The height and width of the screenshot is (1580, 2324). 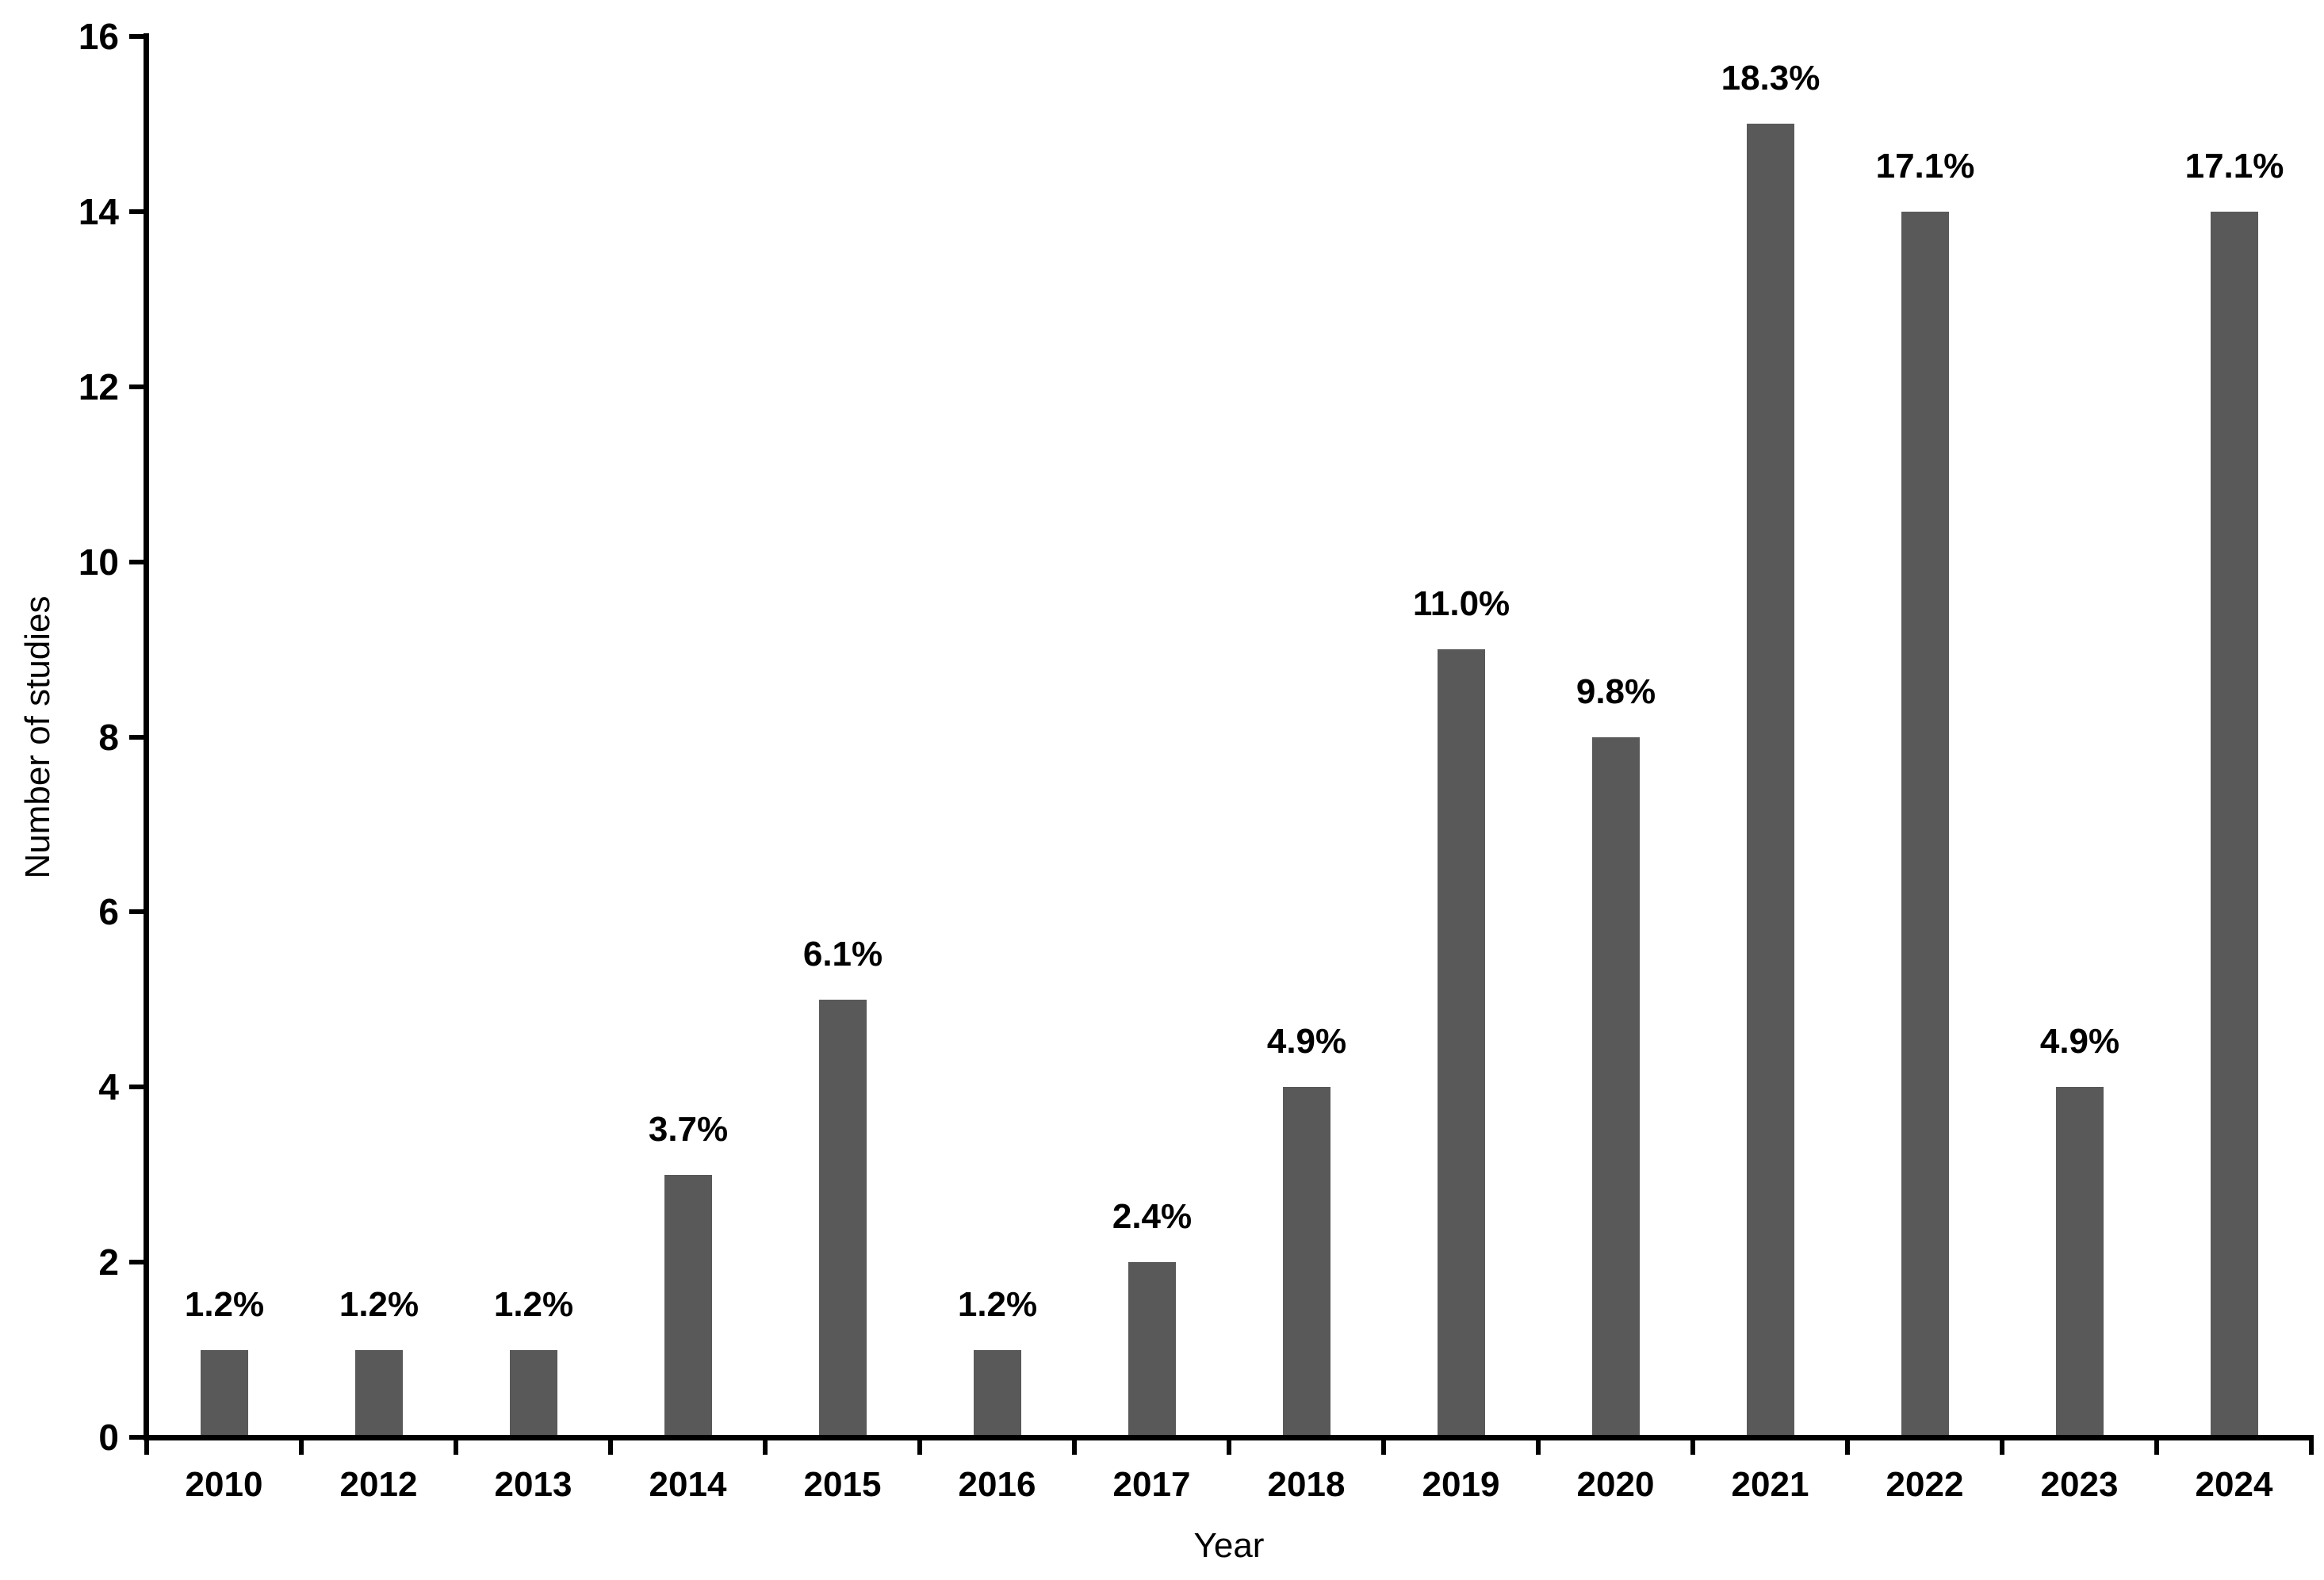 What do you see at coordinates (533, 1484) in the screenshot?
I see `x-axis-category-label-2013: 2013` at bounding box center [533, 1484].